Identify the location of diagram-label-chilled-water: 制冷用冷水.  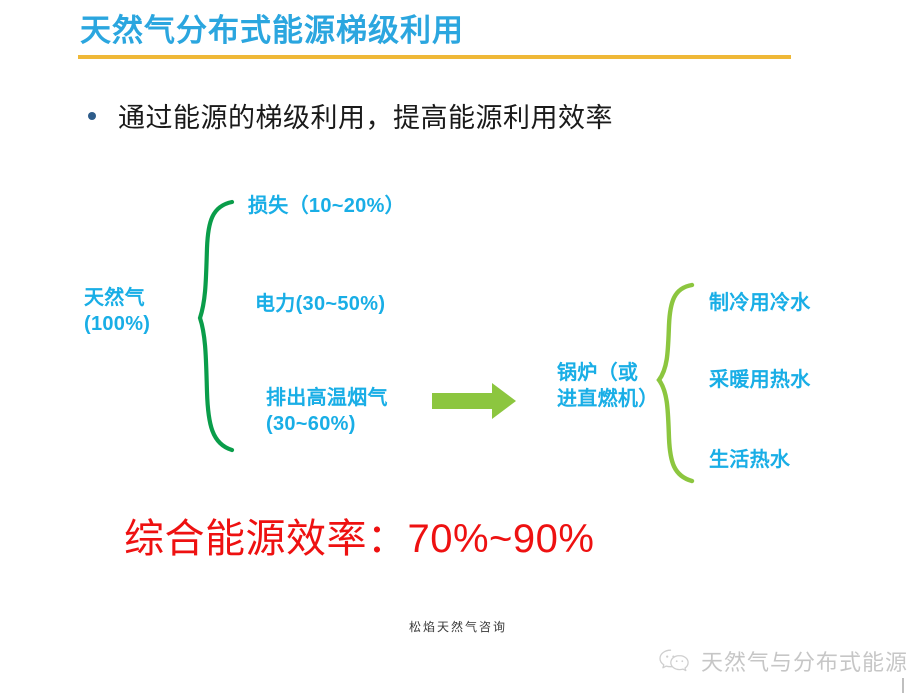
(760, 303).